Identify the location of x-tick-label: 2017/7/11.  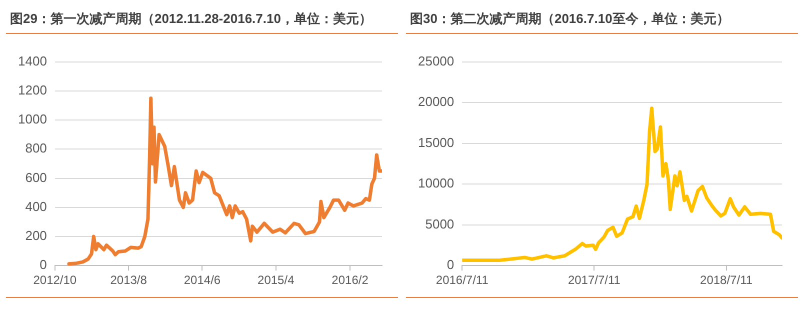
(594, 280).